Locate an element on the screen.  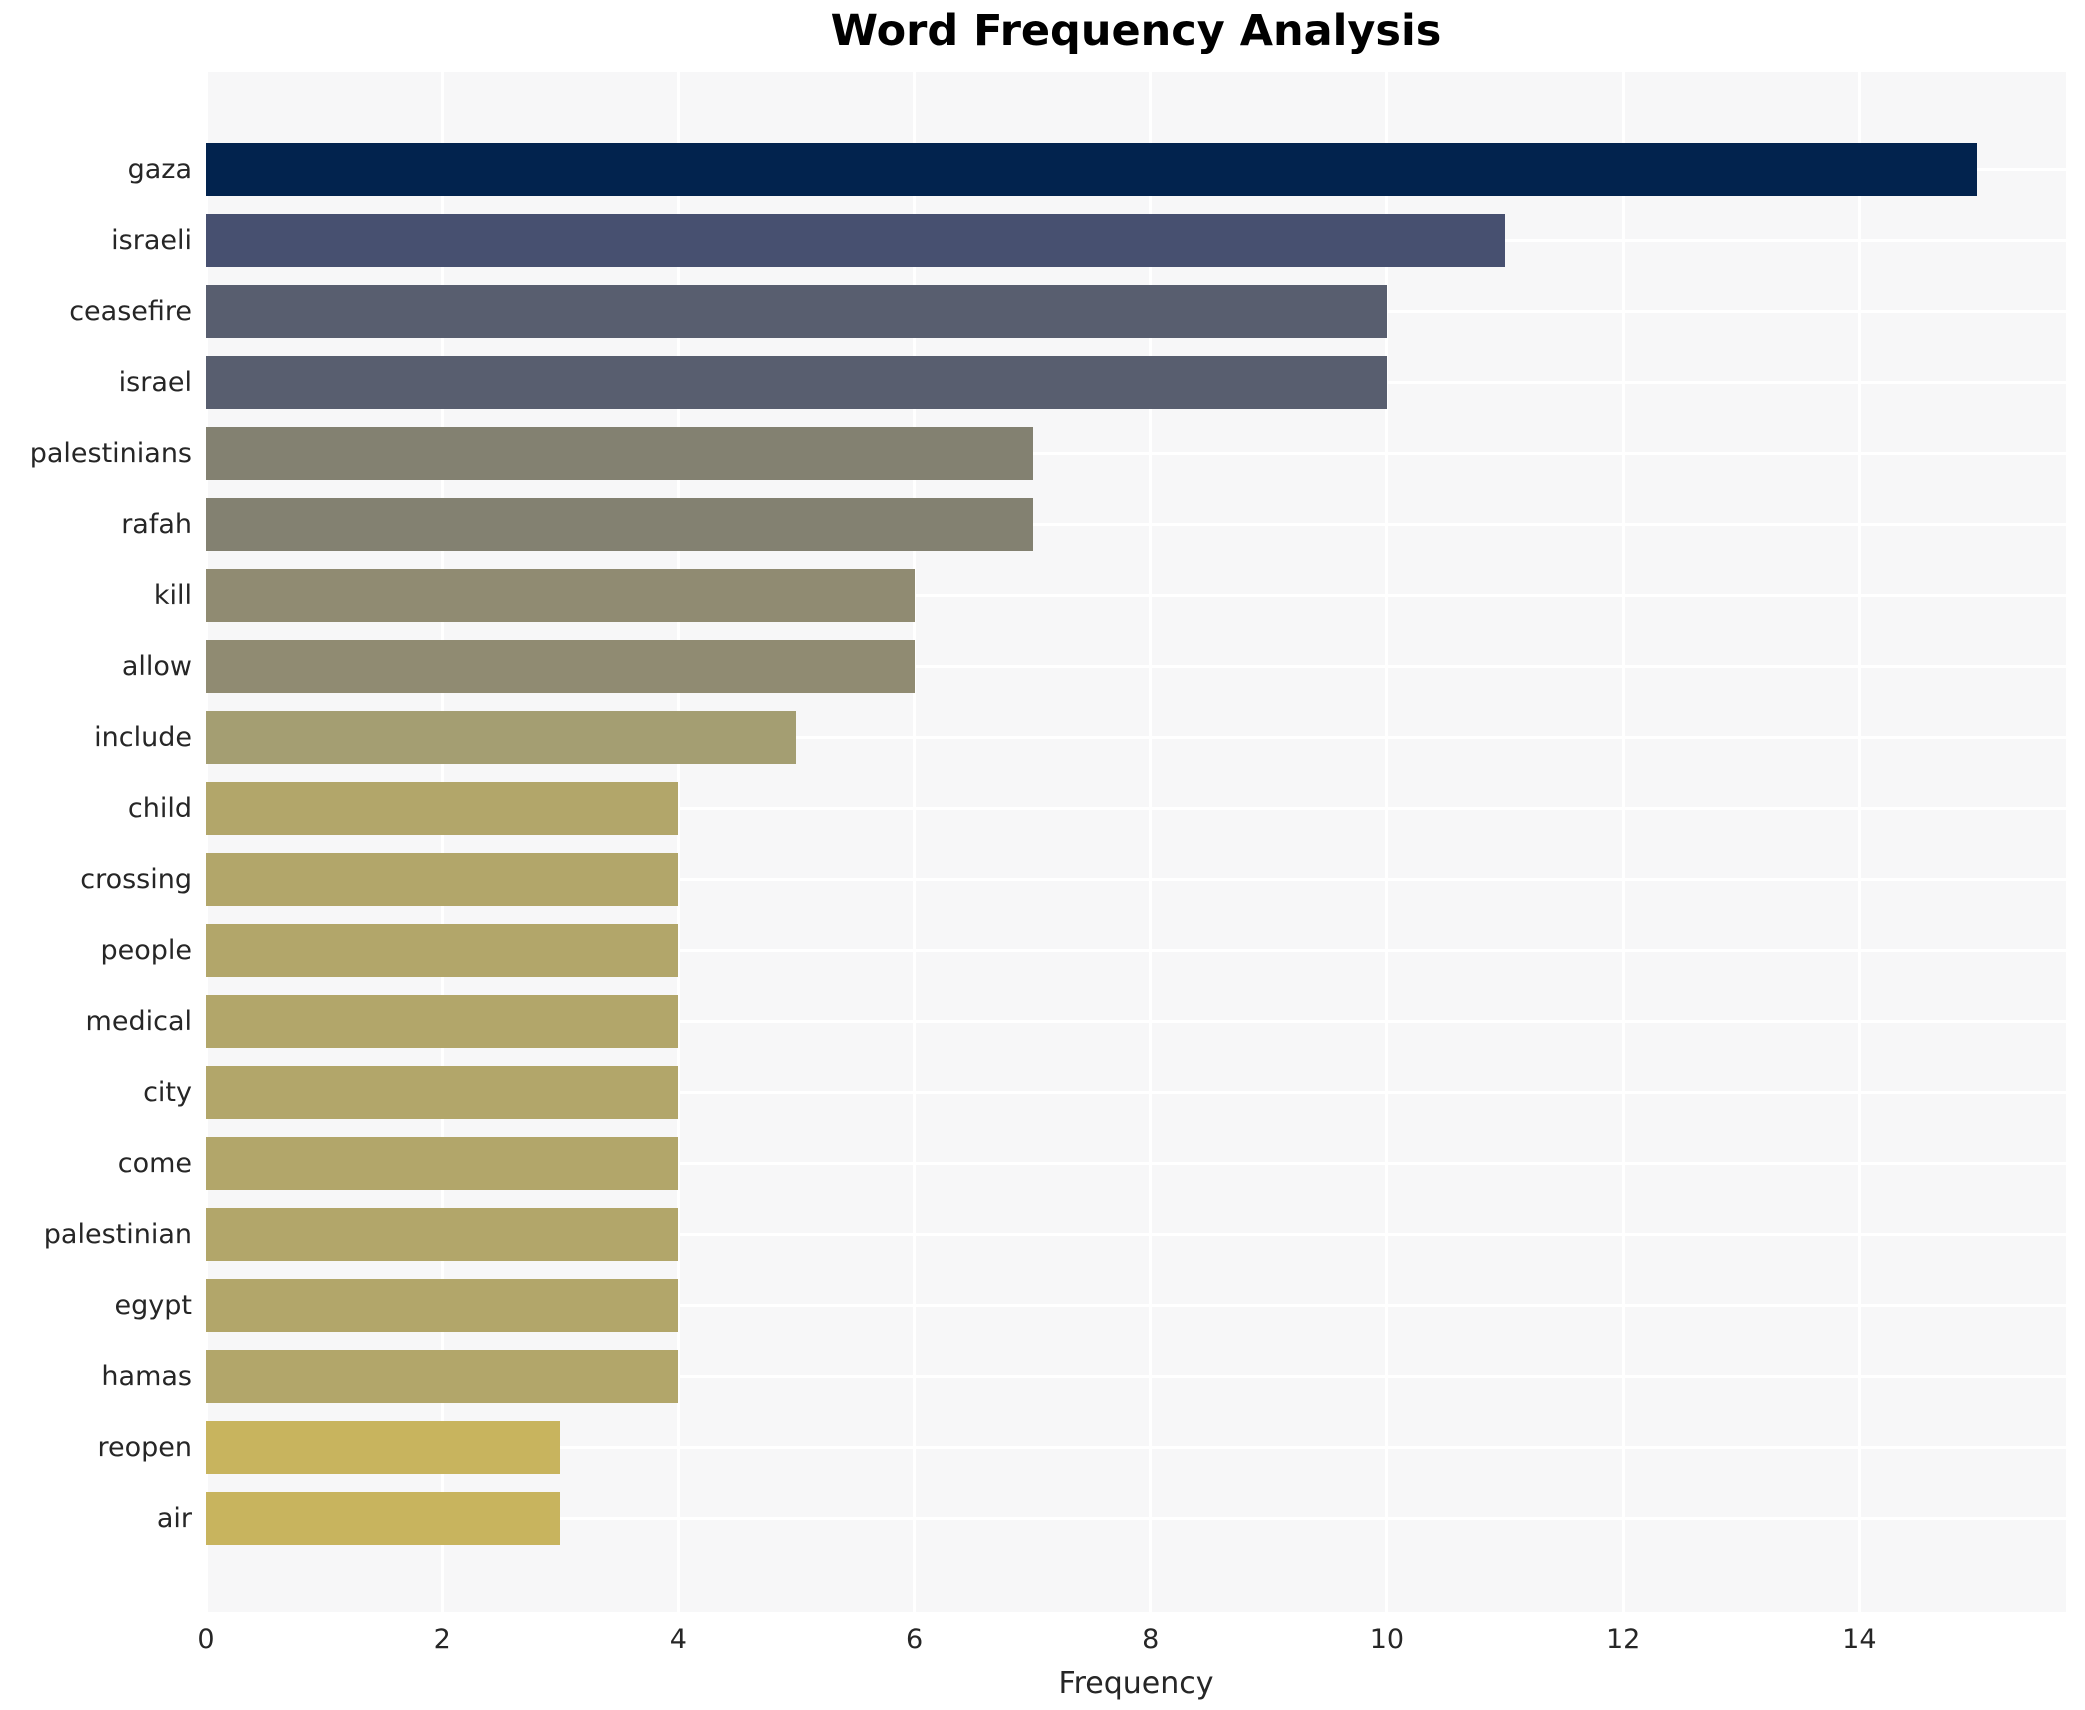
bar-air is located at coordinates (383, 1518).